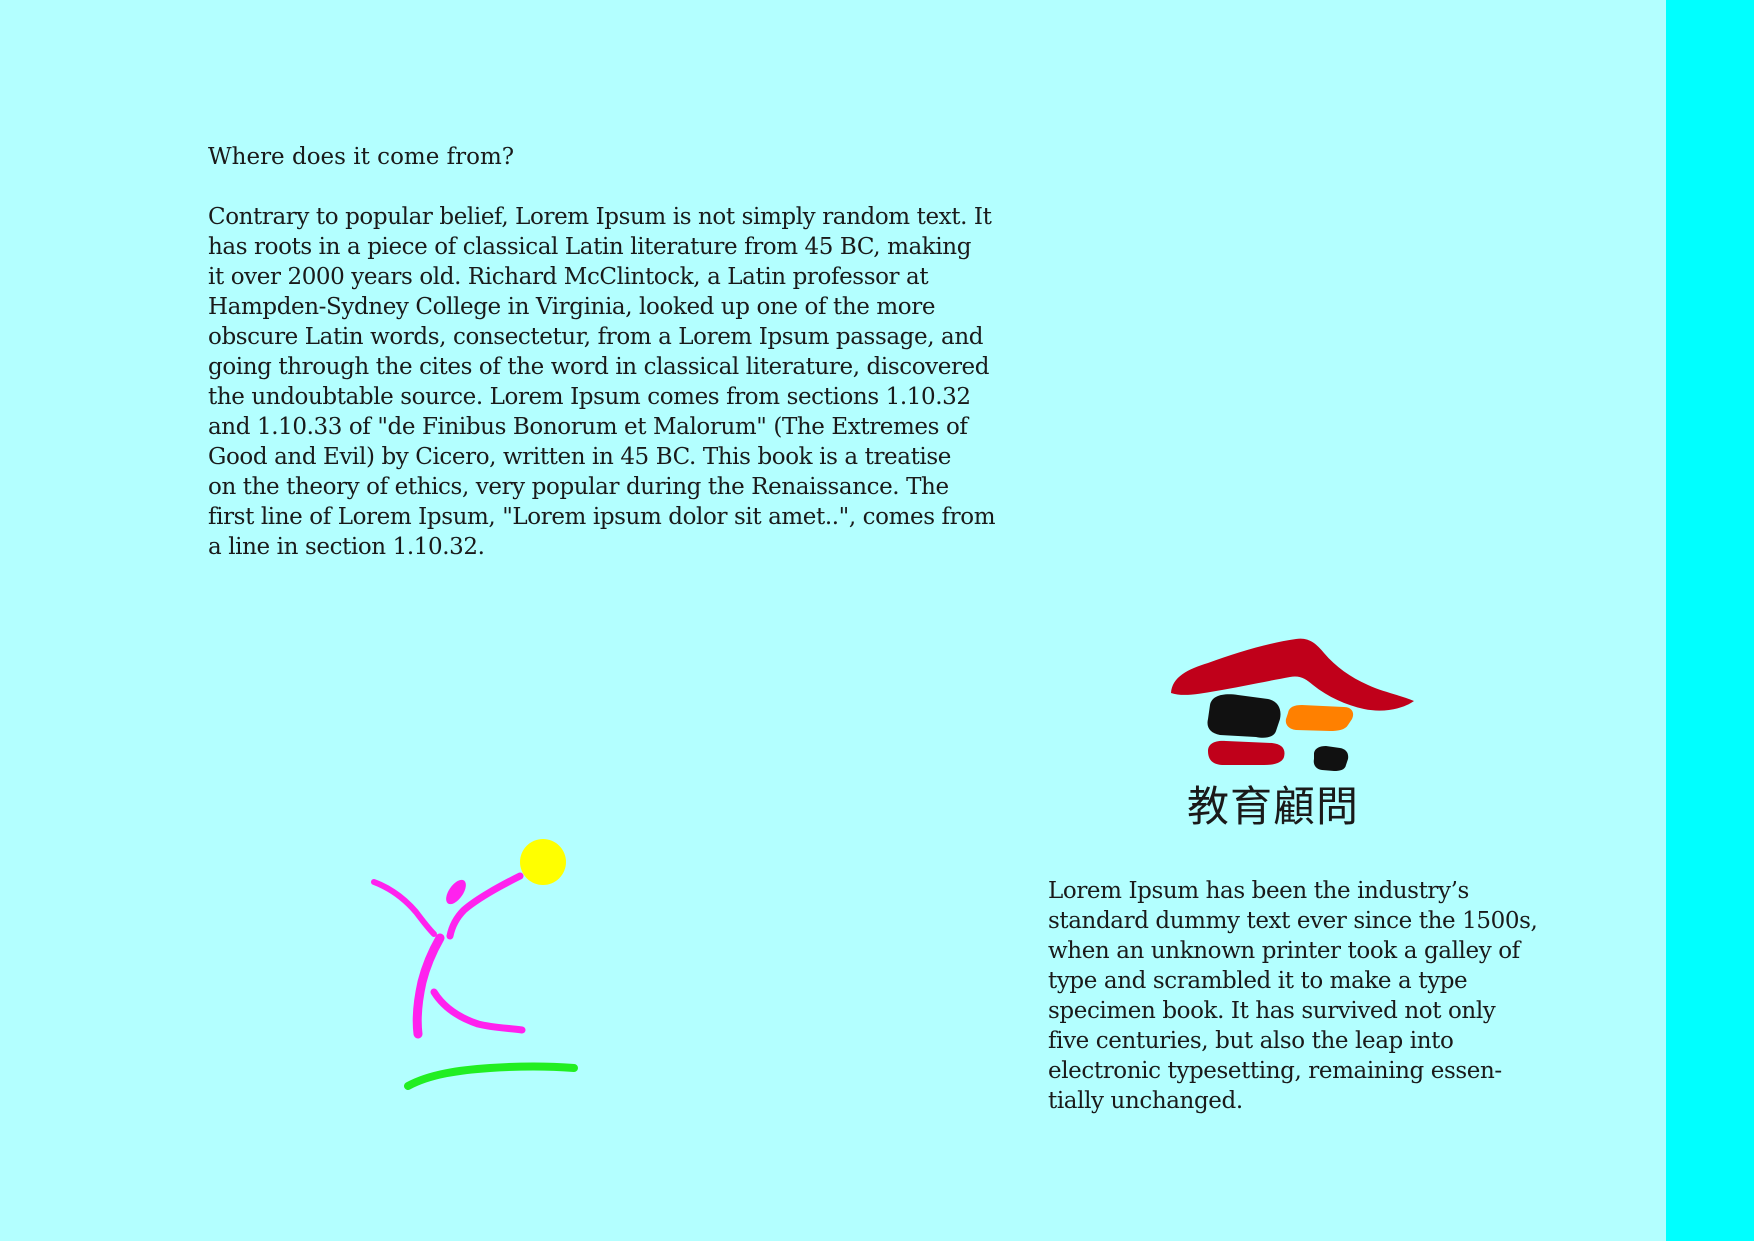 The height and width of the screenshot is (1241, 1754). Describe the element at coordinates (491, 1076) in the screenshot. I see `ground-stroke` at that location.